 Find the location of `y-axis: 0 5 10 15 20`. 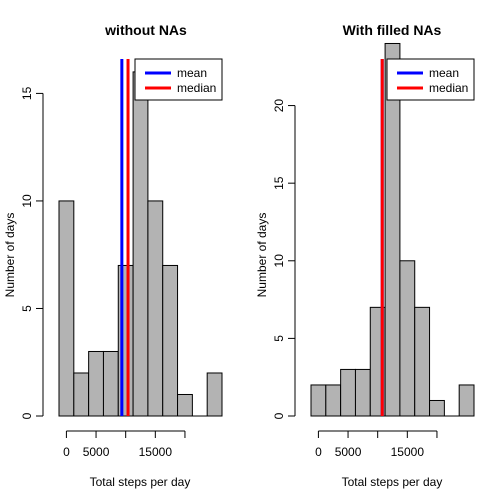

y-axis: 0 5 10 15 20 is located at coordinates (284, 259).